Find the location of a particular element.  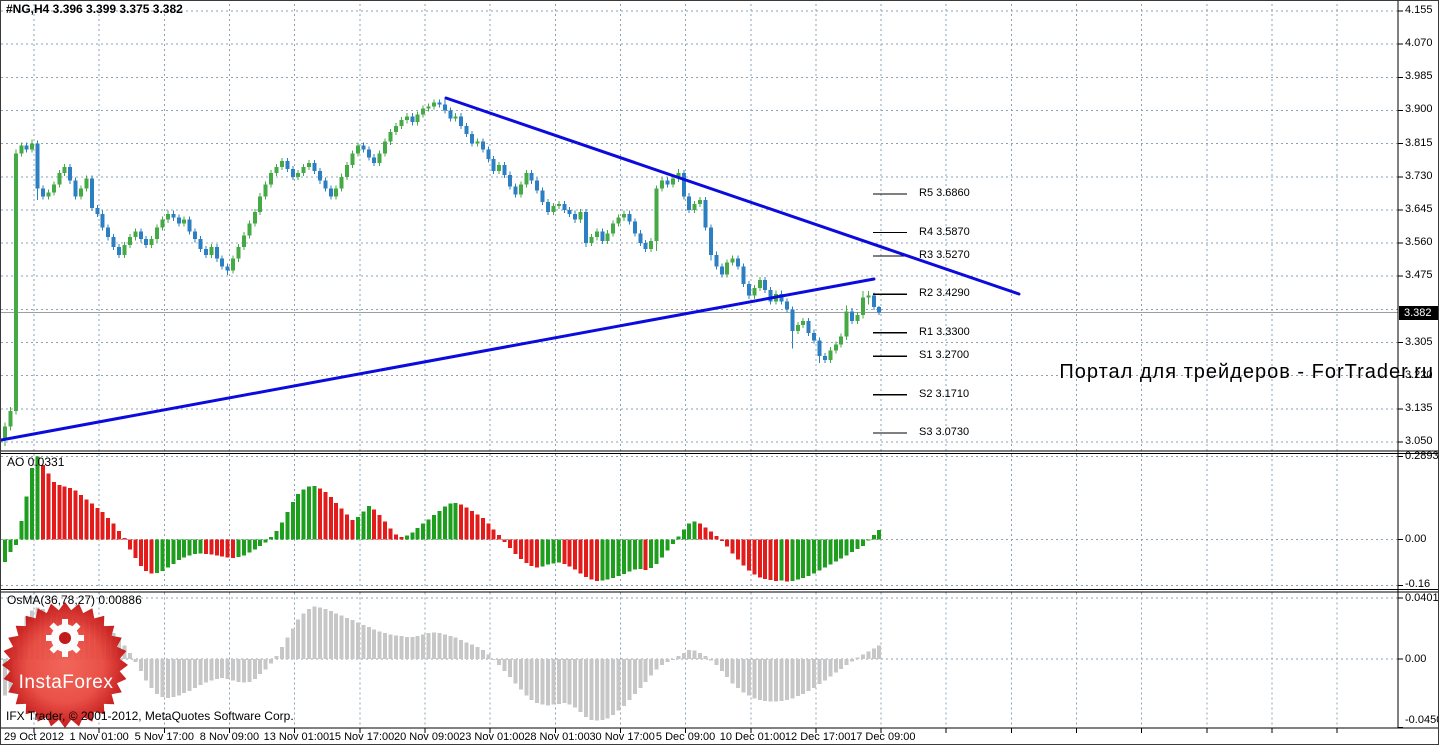

price-tick-label: 3.475 is located at coordinates (1419, 275).